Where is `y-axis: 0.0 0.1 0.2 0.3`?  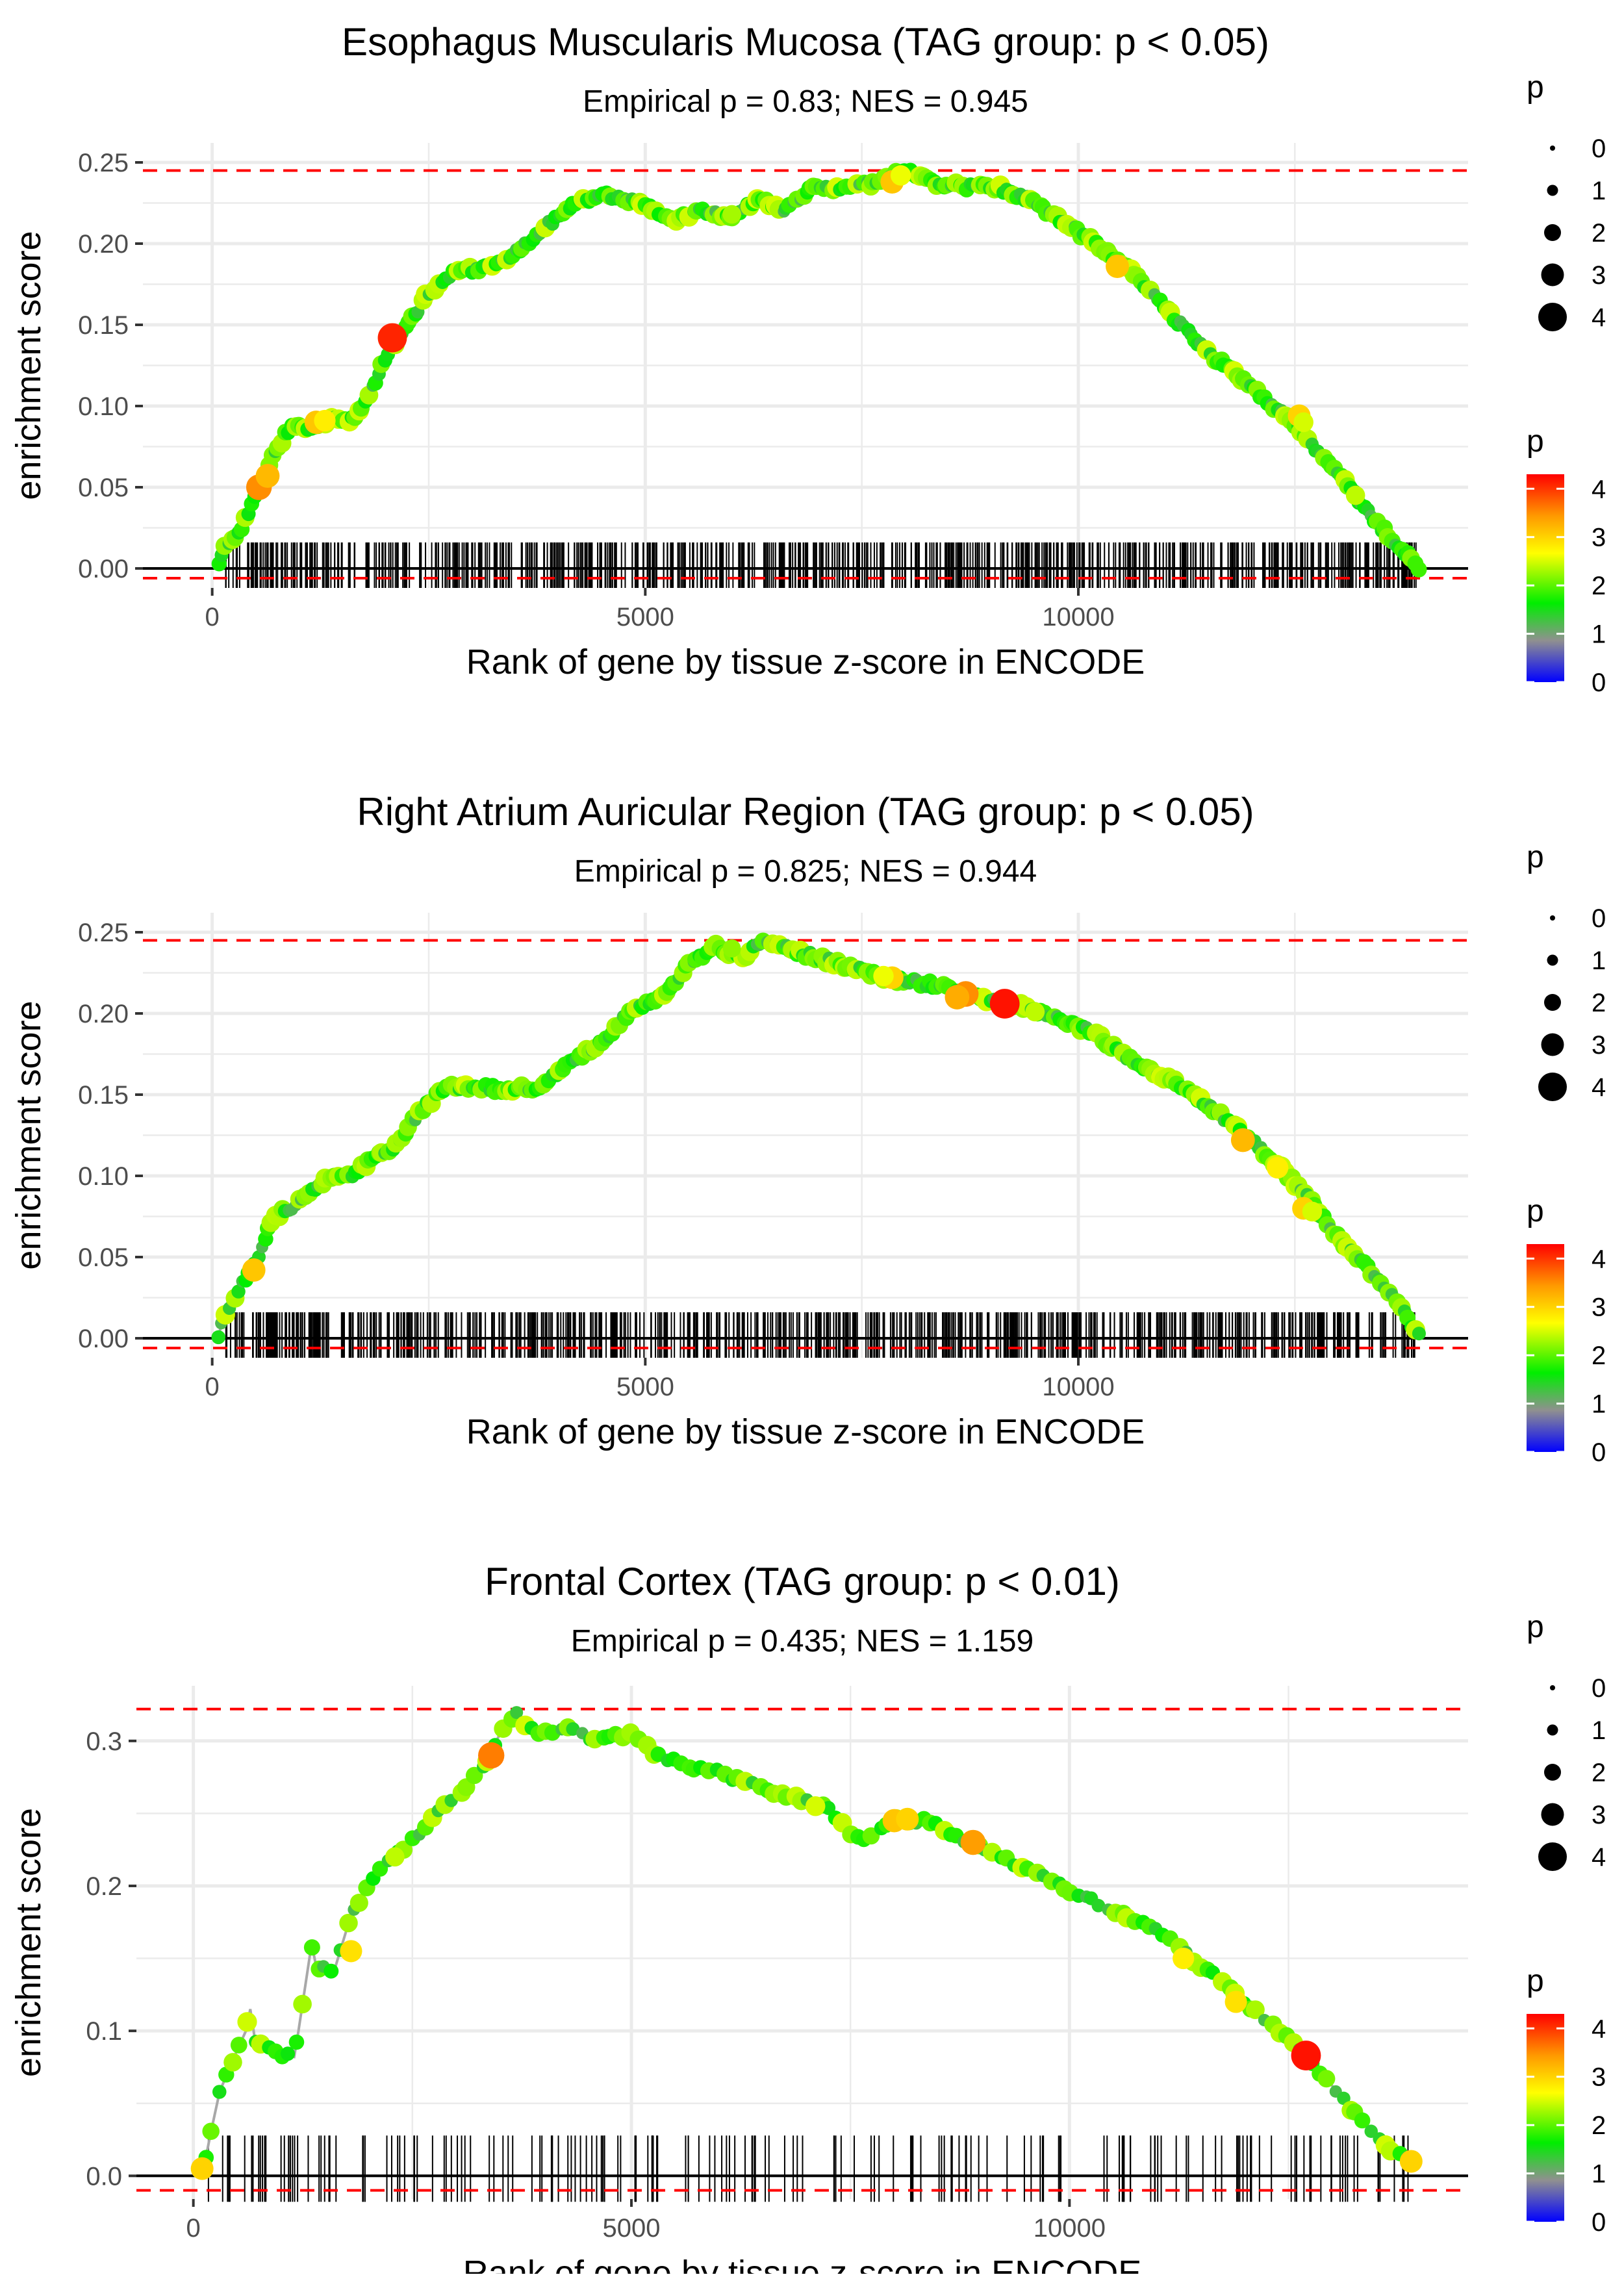 y-axis: 0.0 0.1 0.2 0.3 is located at coordinates (111, 1959).